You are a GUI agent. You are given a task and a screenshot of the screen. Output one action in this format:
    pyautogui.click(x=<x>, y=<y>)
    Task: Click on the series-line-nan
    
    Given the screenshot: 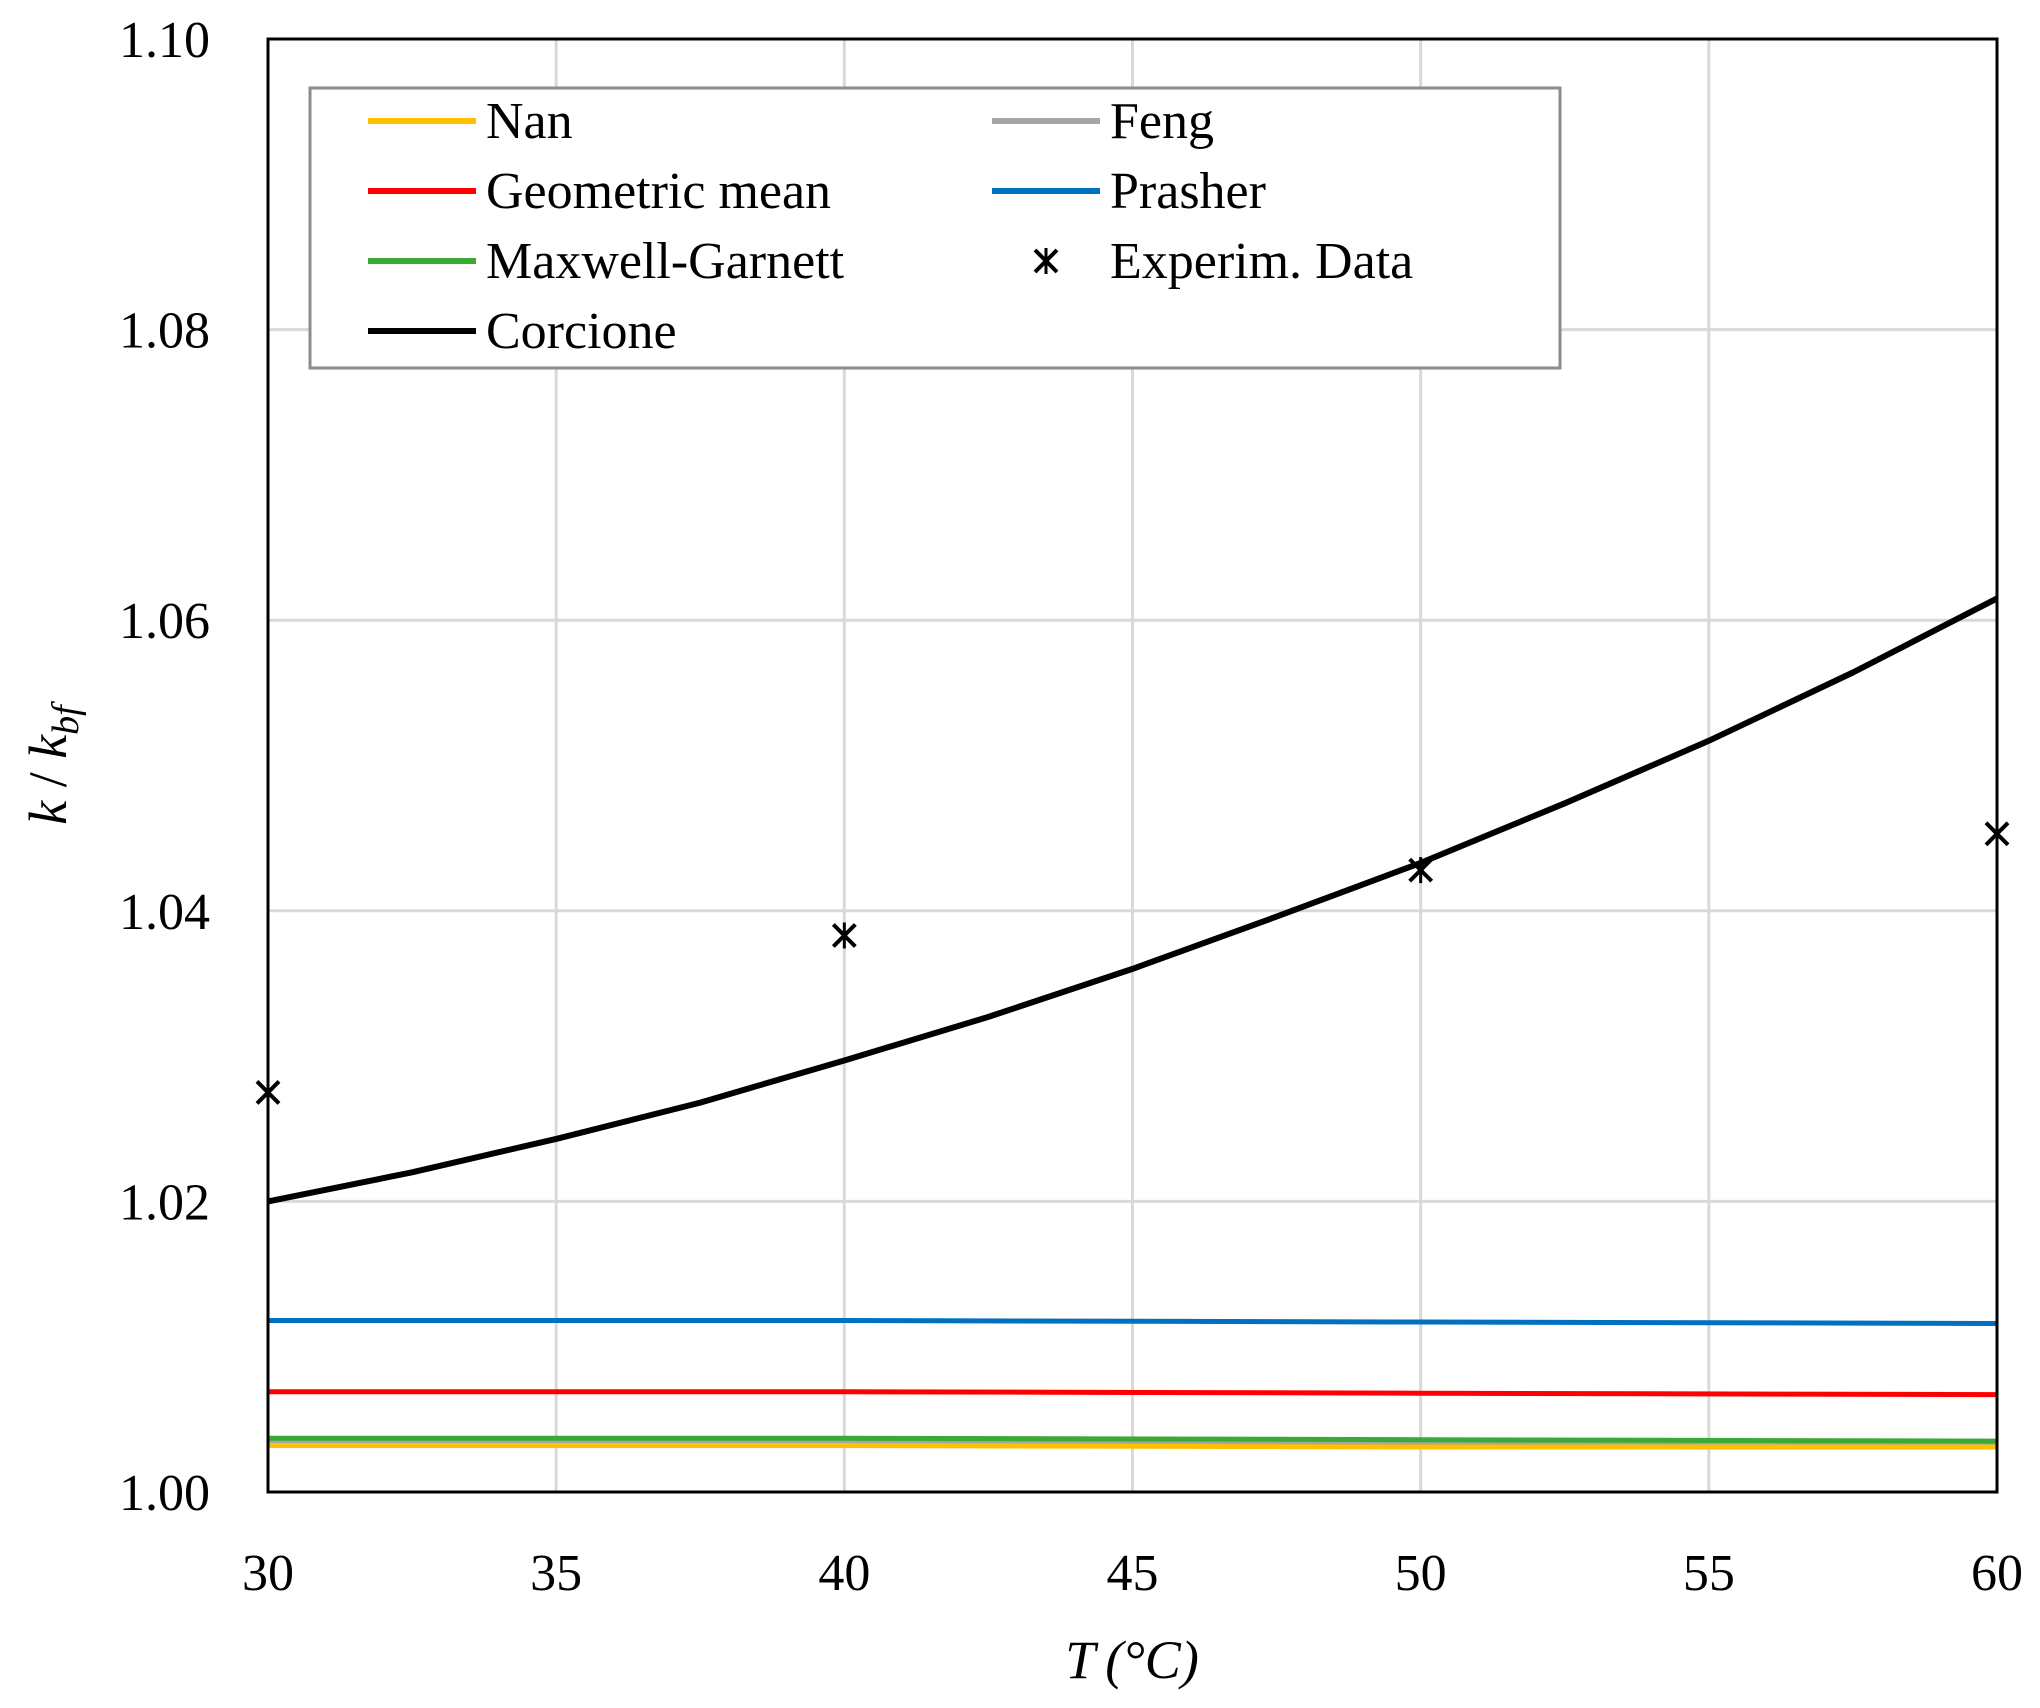 What is the action you would take?
    pyautogui.click(x=1132, y=1446)
    